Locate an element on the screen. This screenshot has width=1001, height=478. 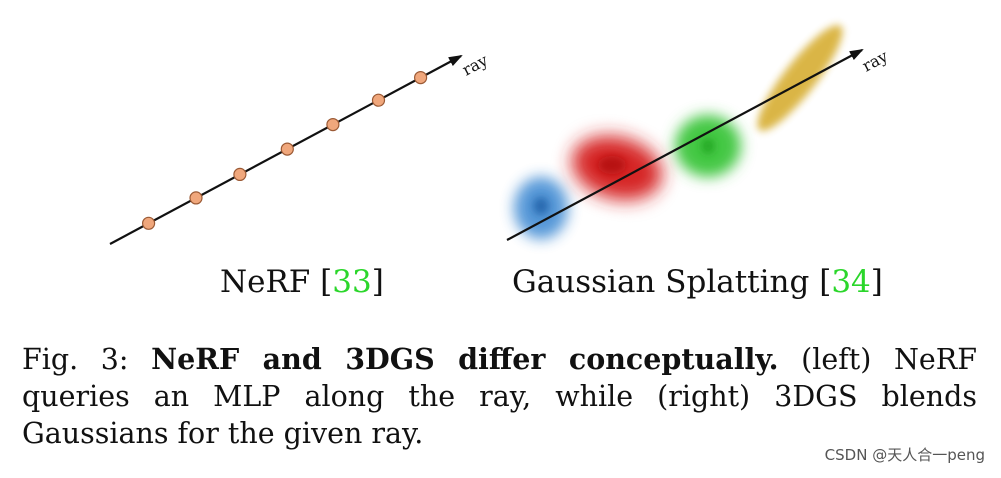
gaussian-ray-label: ray is located at coordinates (875, 60).